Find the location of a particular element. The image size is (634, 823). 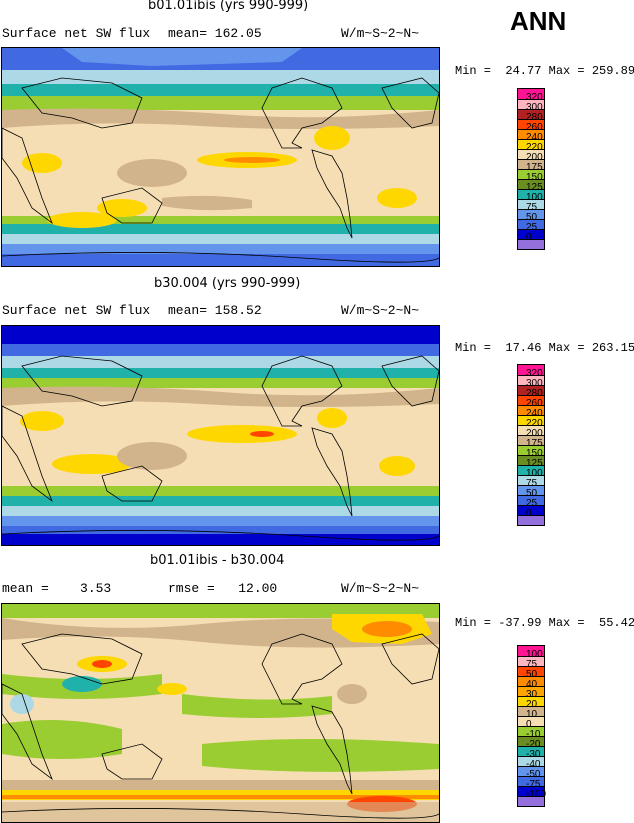

legend-label: -100 is located at coordinates (536, 794).